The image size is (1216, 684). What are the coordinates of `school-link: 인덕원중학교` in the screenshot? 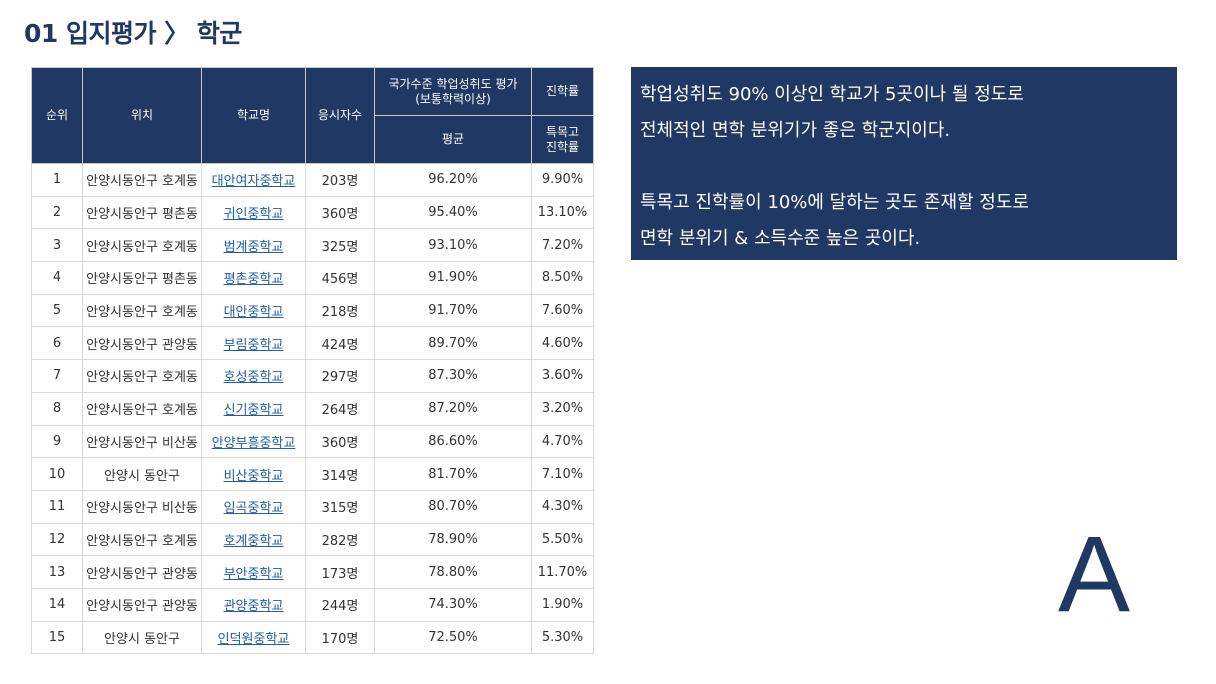 It's located at (253, 639).